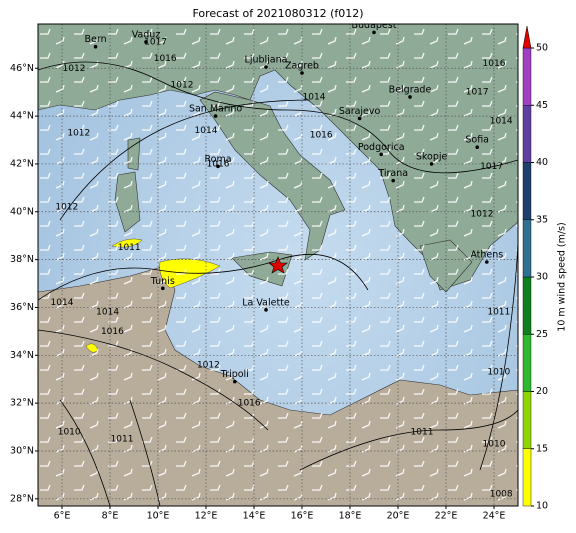 The image size is (576, 533). What do you see at coordinates (501, 495) in the screenshot?
I see `isobar-label: 1008` at bounding box center [501, 495].